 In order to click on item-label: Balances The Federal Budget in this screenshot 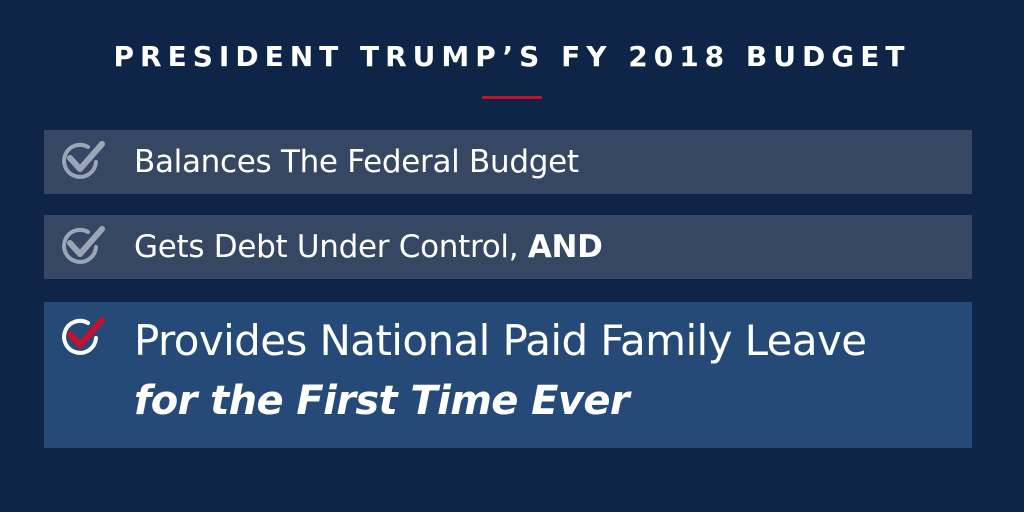, I will do `click(356, 162)`.